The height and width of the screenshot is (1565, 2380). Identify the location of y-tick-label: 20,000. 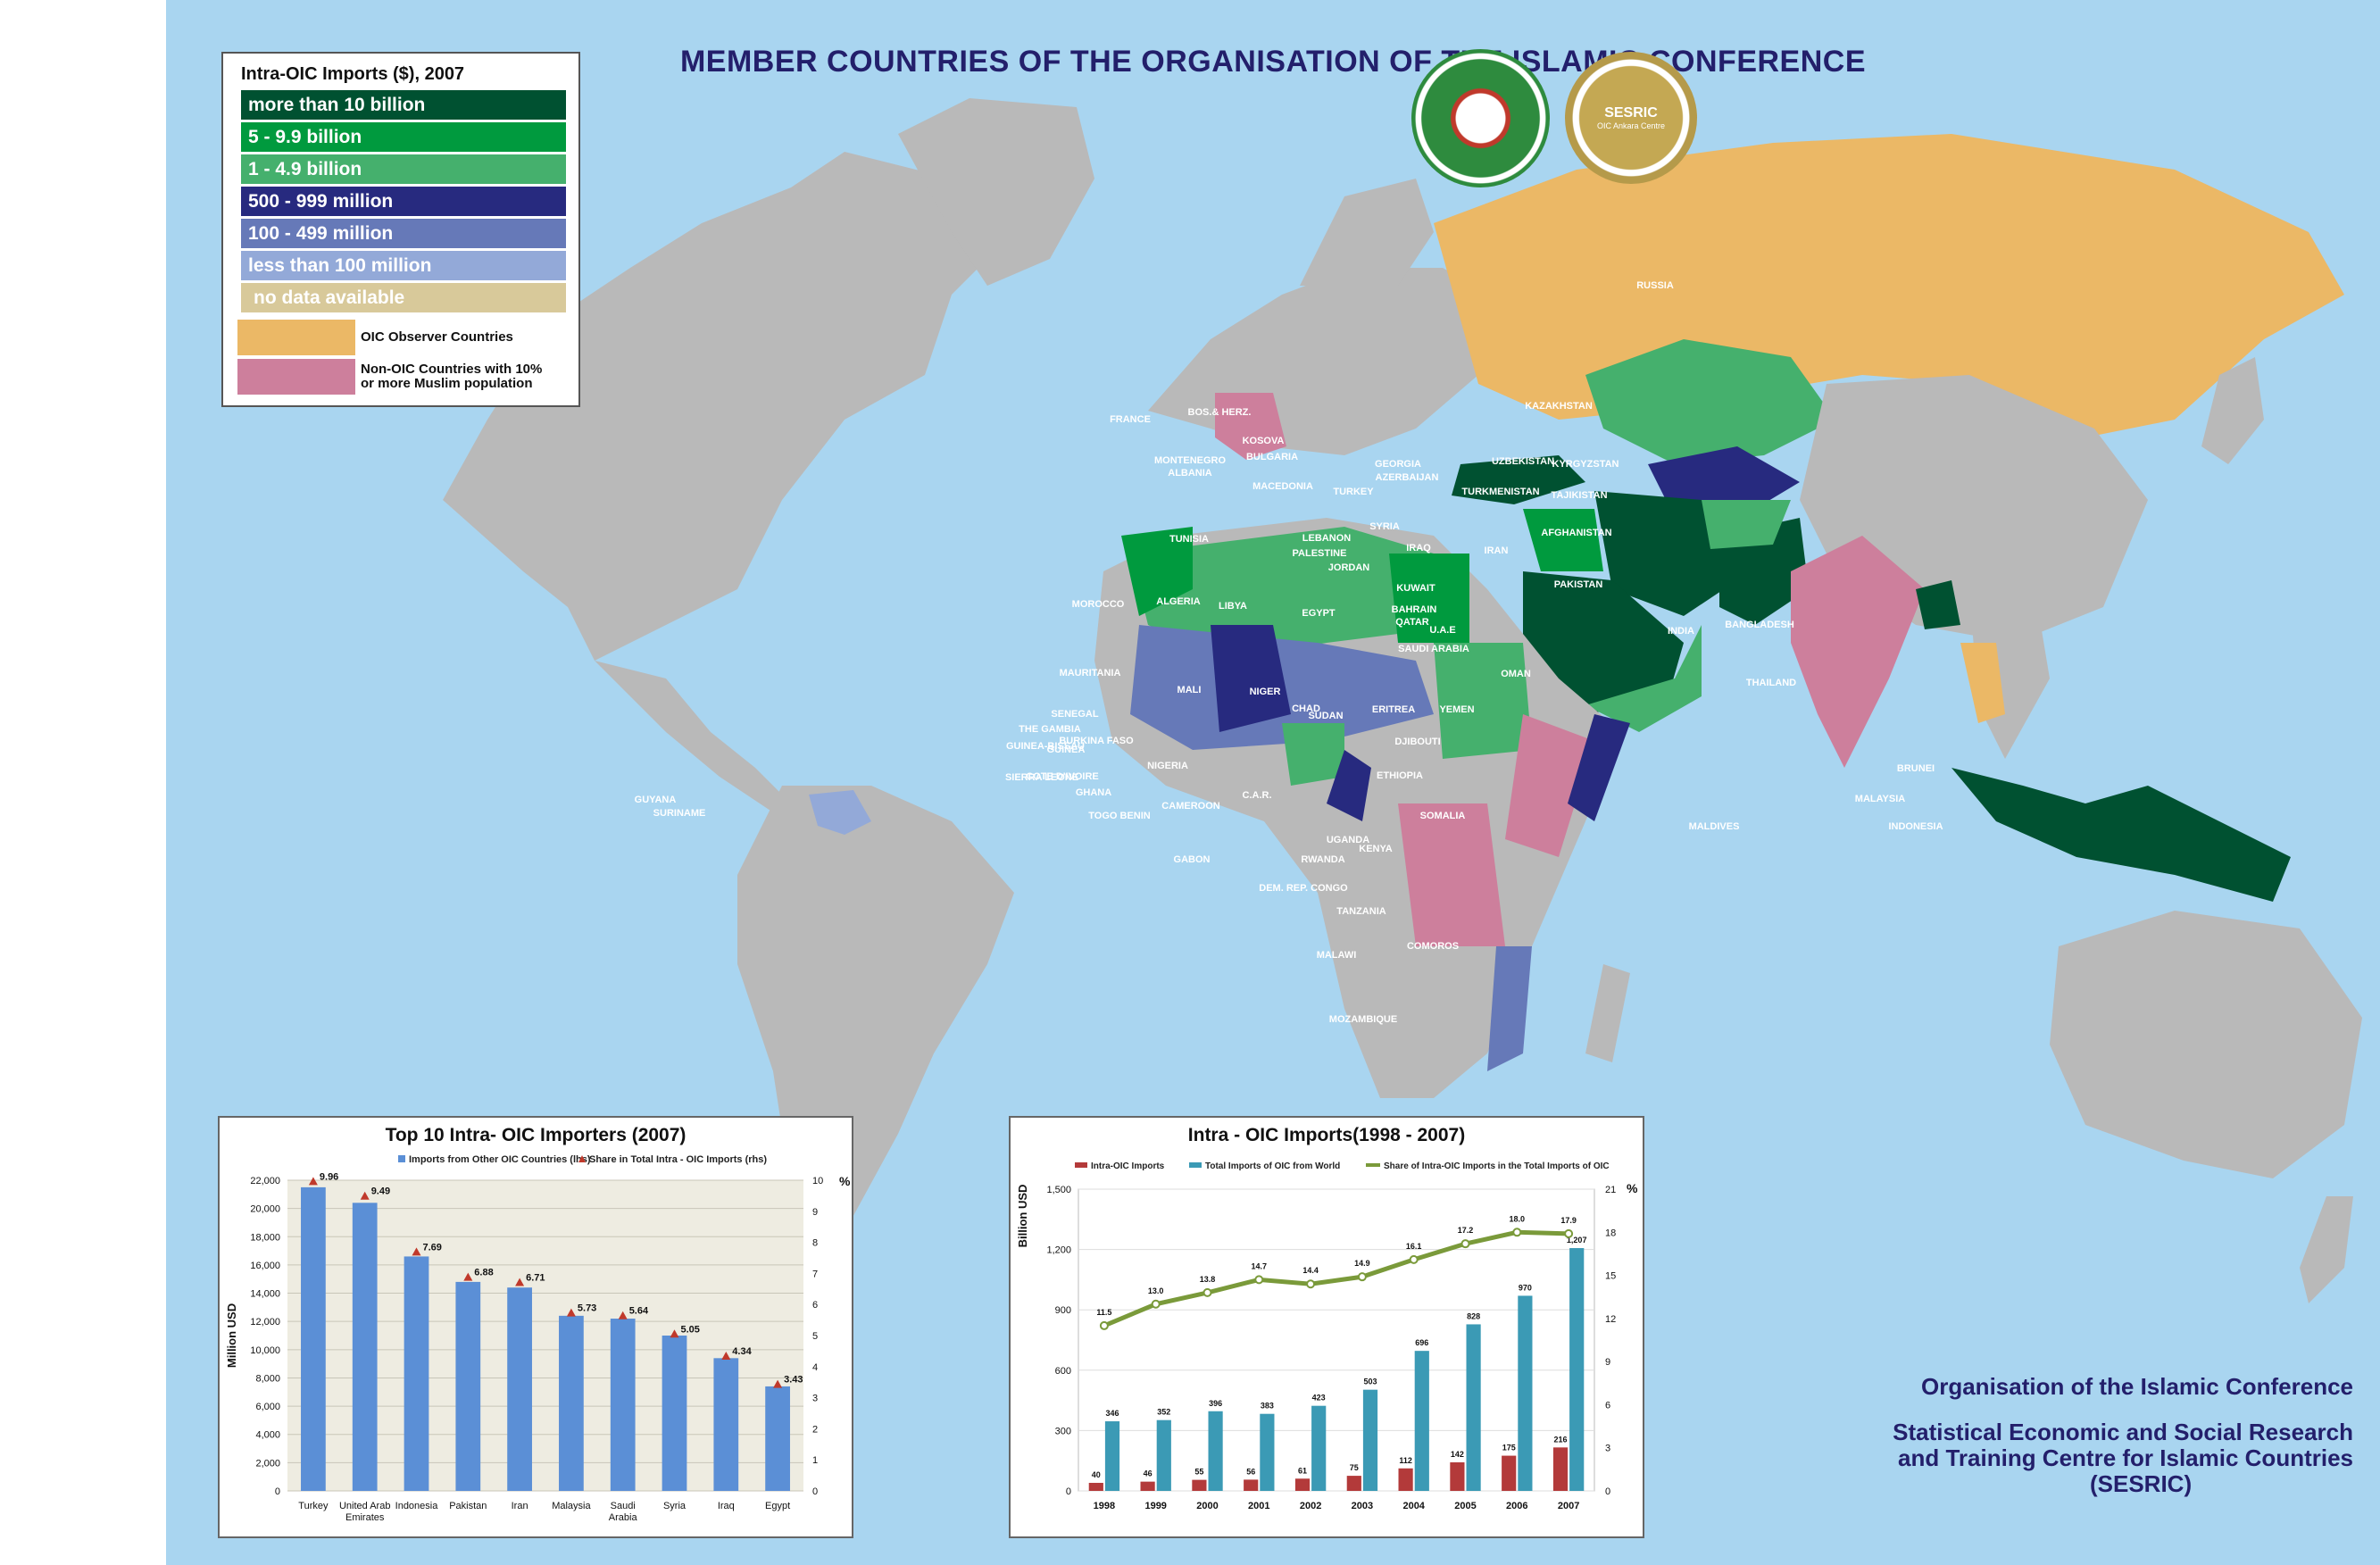
(265, 1209).